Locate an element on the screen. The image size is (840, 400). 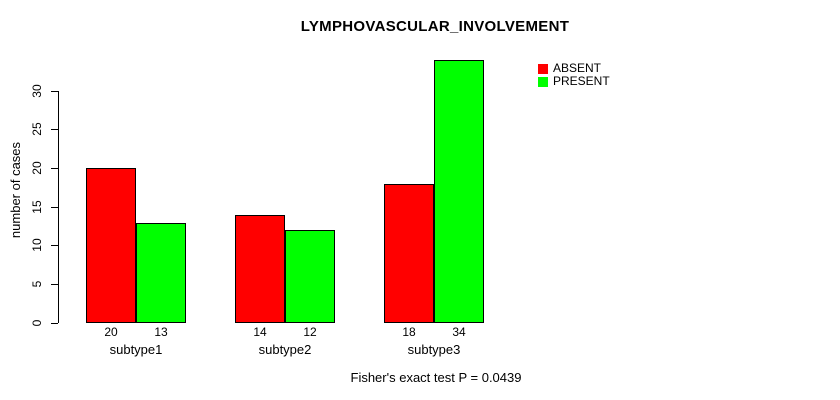
legend: ABSENT PRESENT is located at coordinates (574, 75).